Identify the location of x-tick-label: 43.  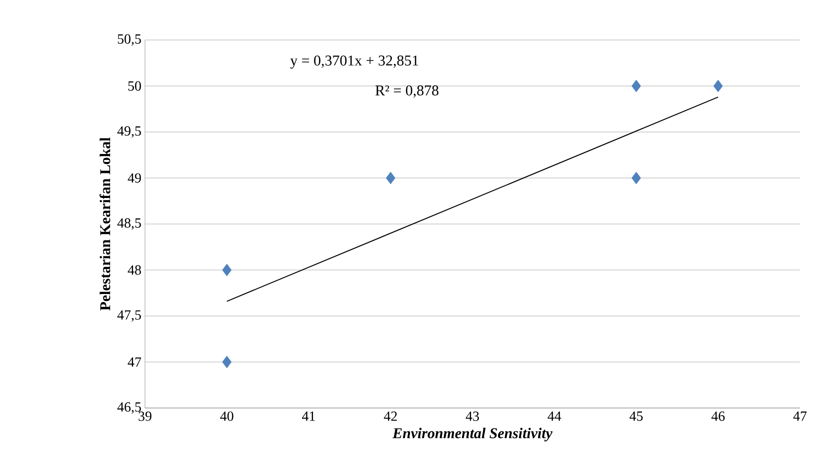
(472, 416).